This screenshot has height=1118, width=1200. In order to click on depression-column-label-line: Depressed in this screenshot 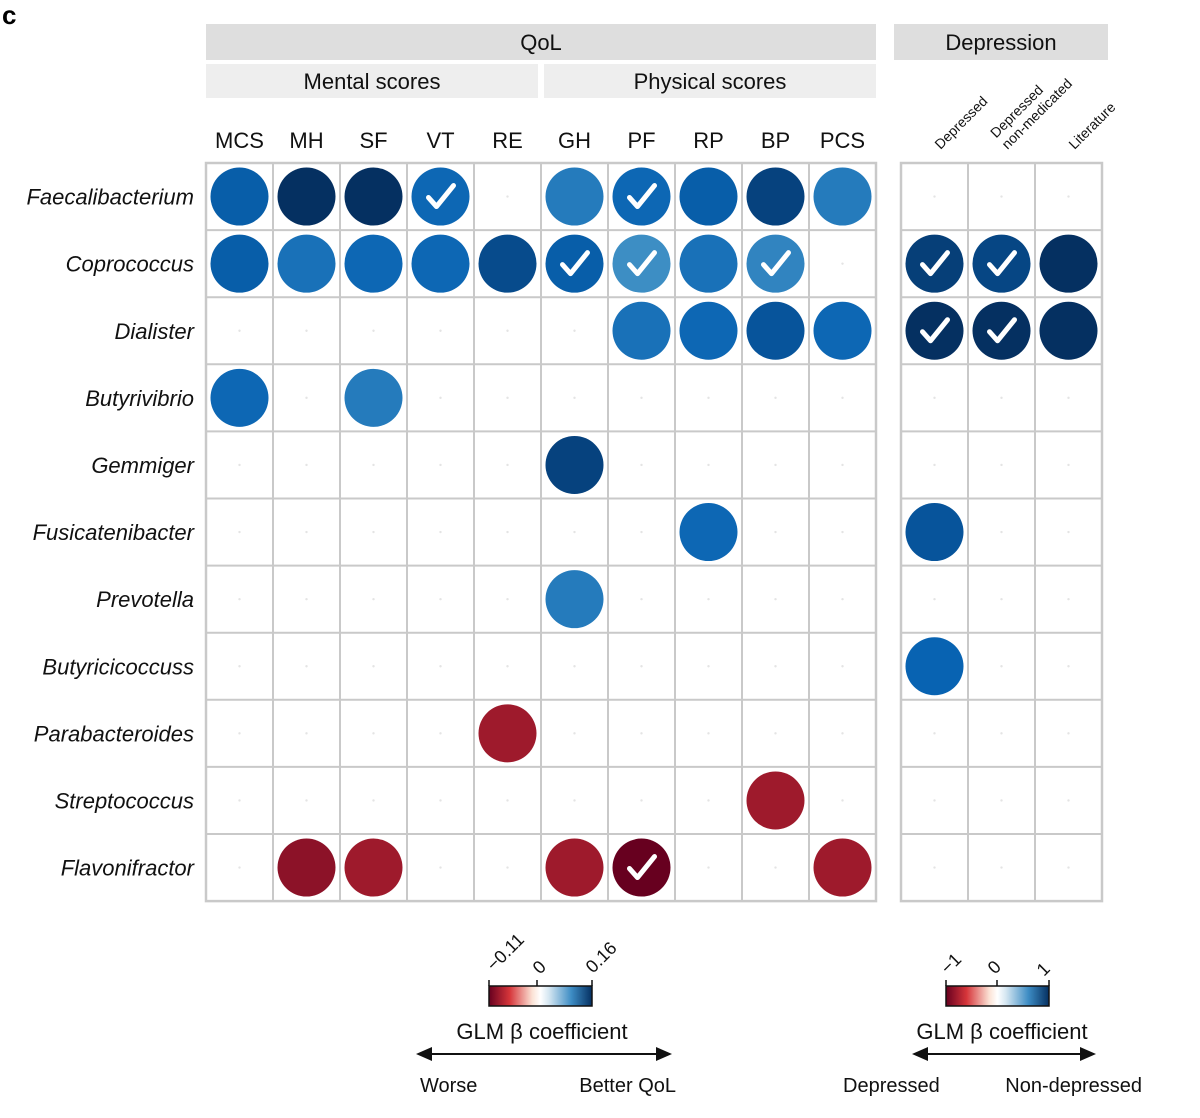, I will do `click(960, 122)`.